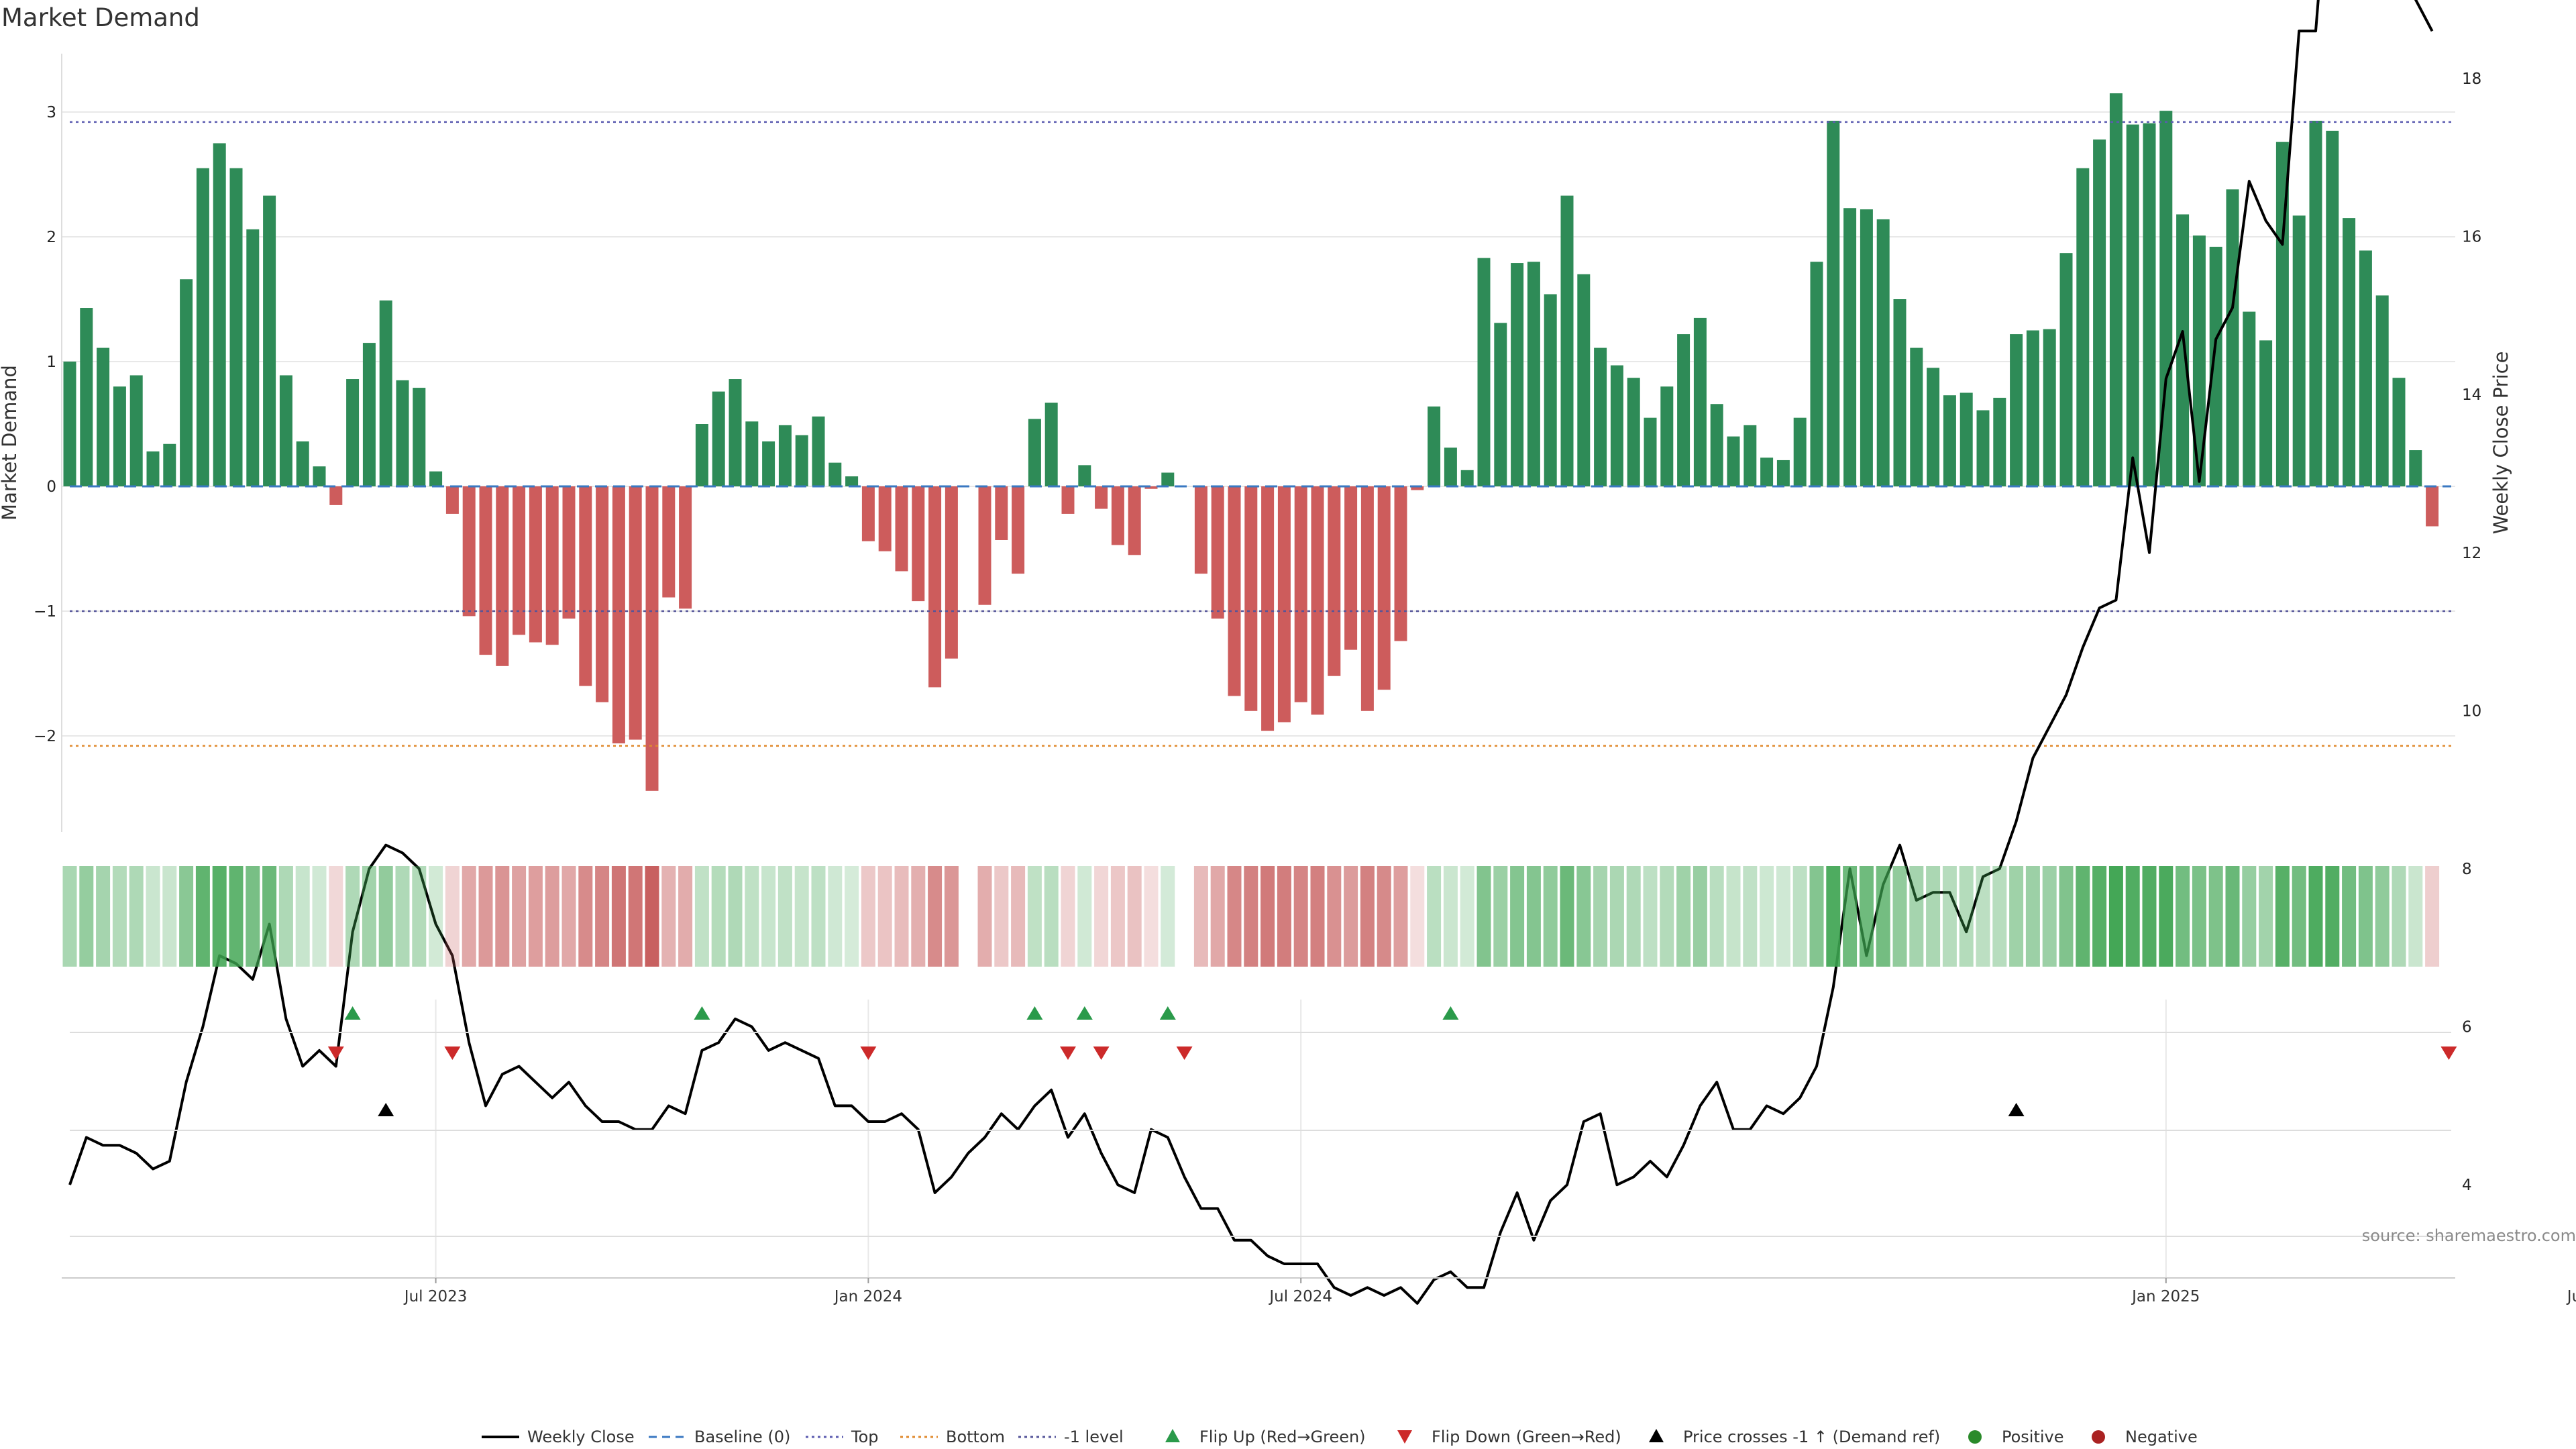 This screenshot has width=2576, height=1449. What do you see at coordinates (2165, 1296) in the screenshot?
I see `x-tick-label: Jan 2025` at bounding box center [2165, 1296].